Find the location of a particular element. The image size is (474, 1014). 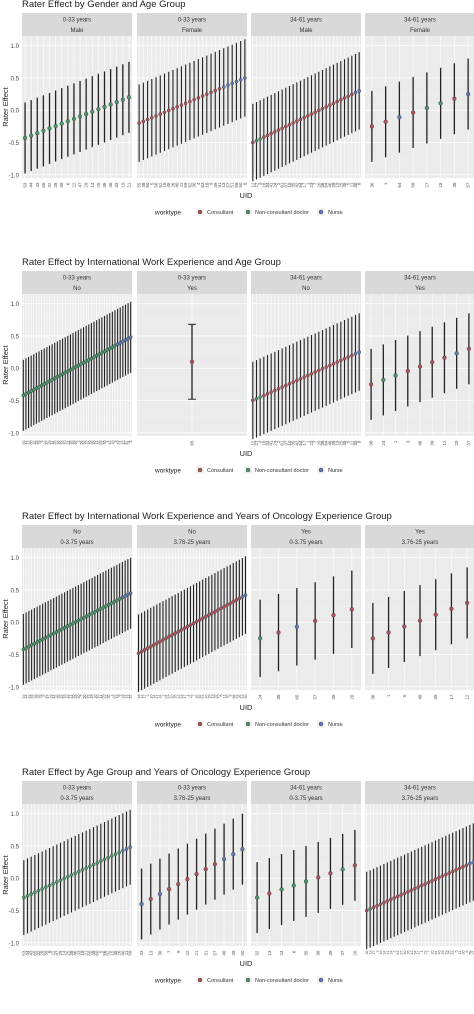

legend-label: Consultant is located at coordinates (220, 213).